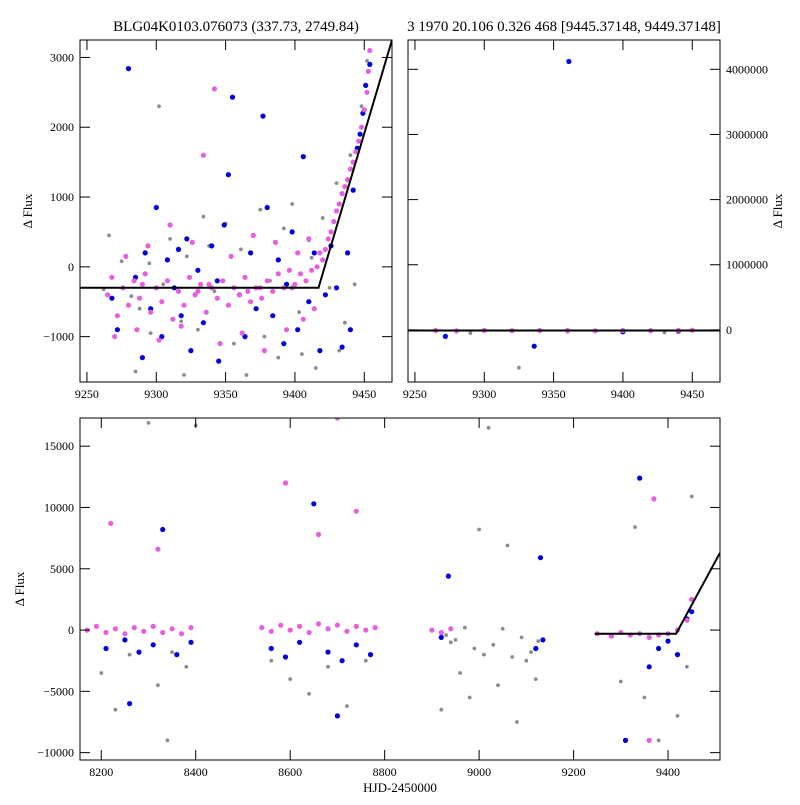 The height and width of the screenshot is (805, 800). I want to click on x-tick-label: 8800, so click(385, 772).